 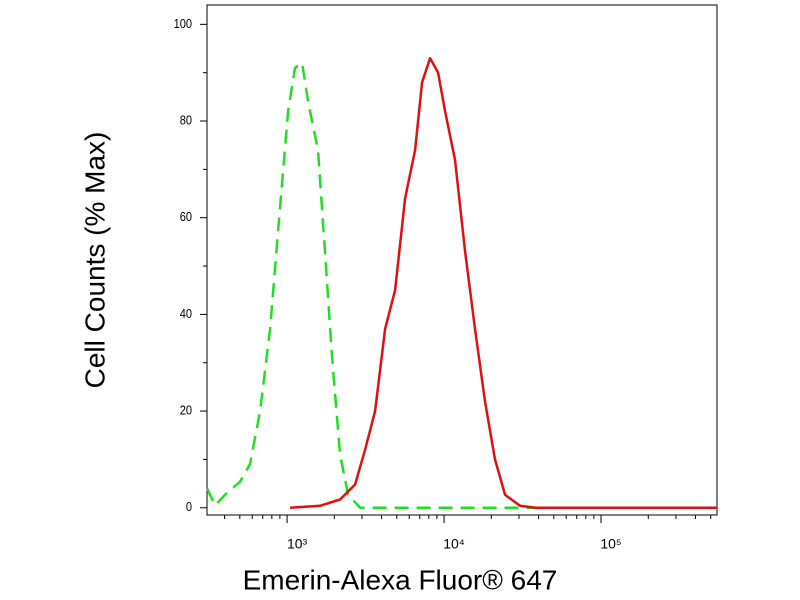 I want to click on y-tick-label: 60, so click(x=186, y=216).